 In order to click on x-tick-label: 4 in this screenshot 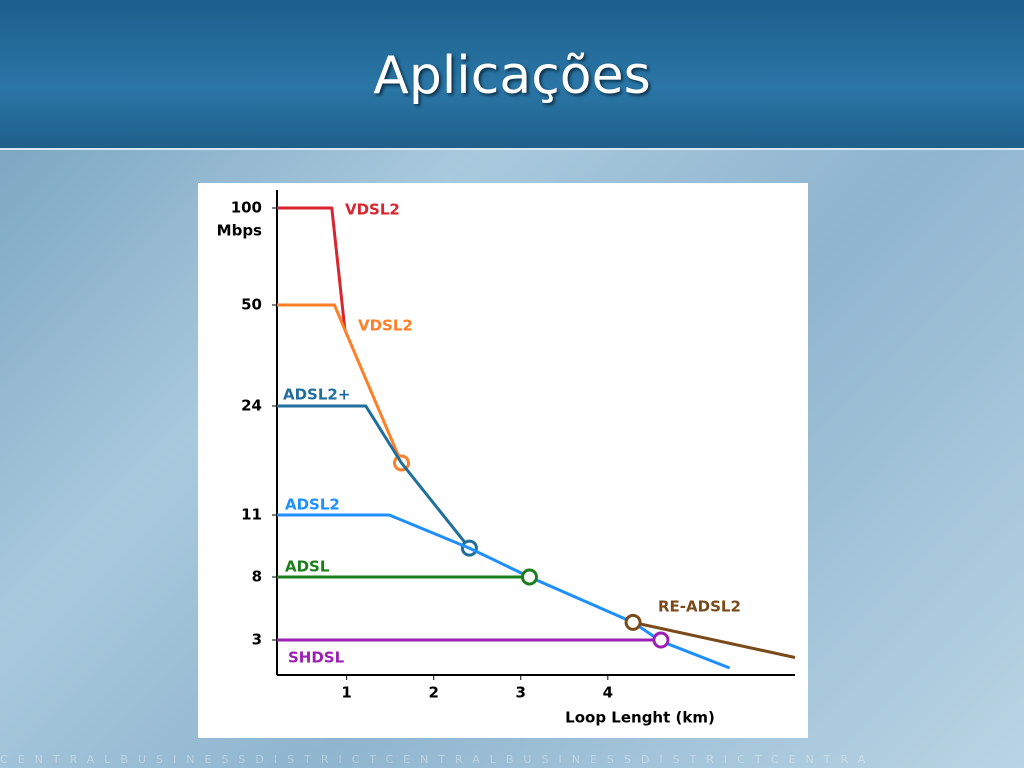, I will do `click(608, 693)`.